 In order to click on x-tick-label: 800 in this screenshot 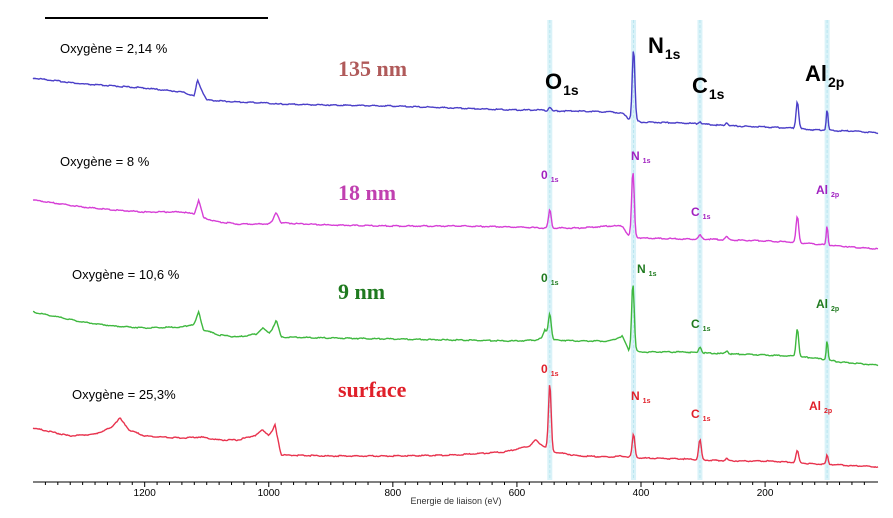, I will do `click(392, 493)`.